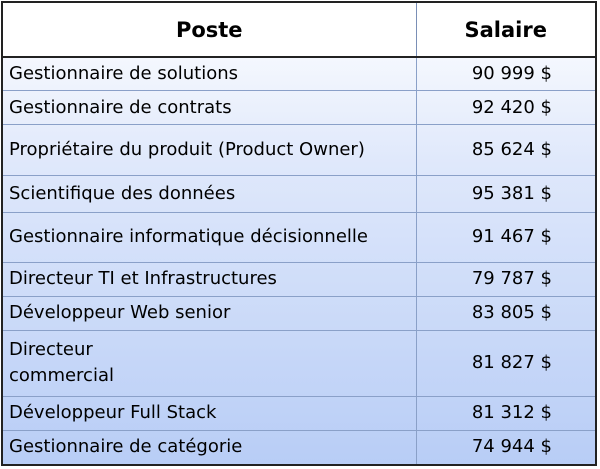  What do you see at coordinates (210, 447) in the screenshot?
I see `poste-cell: Gestionnaire de catégorie` at bounding box center [210, 447].